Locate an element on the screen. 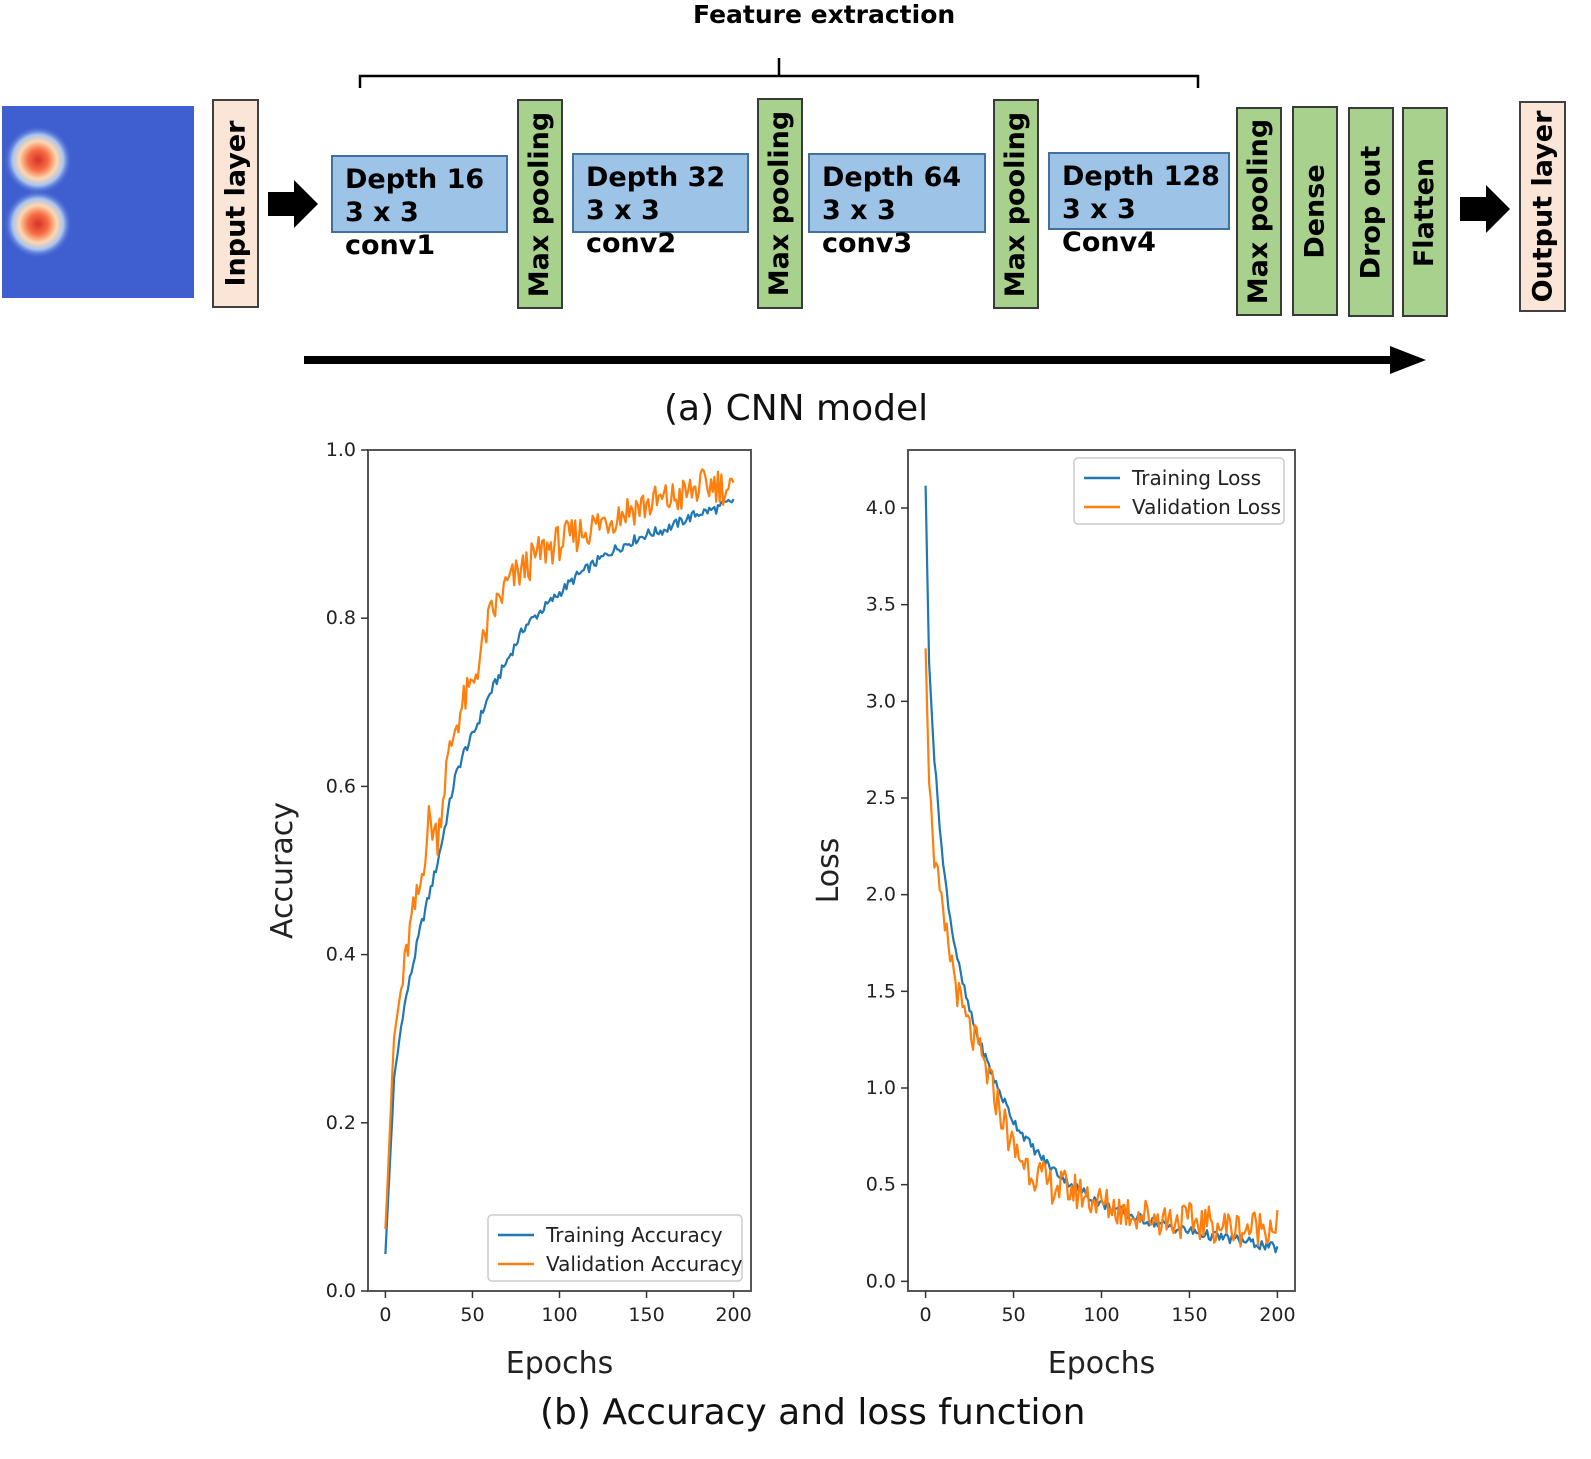 The image size is (1591, 1459). legend-label: Validation Loss is located at coordinates (1206, 507).